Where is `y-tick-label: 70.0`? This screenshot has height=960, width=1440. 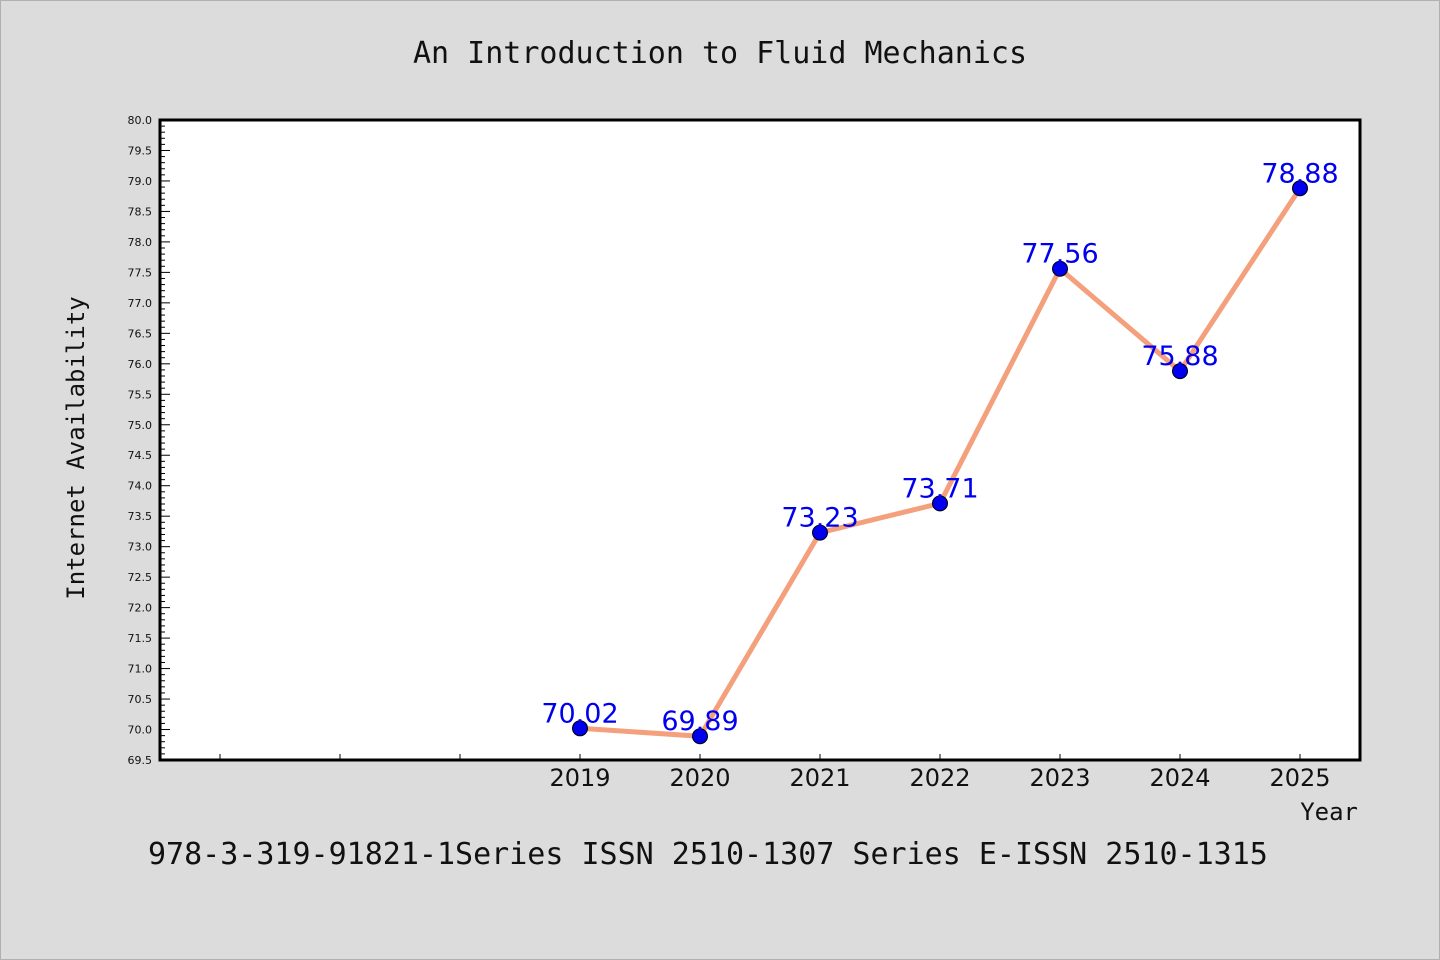
y-tick-label: 70.0 is located at coordinates (140, 730).